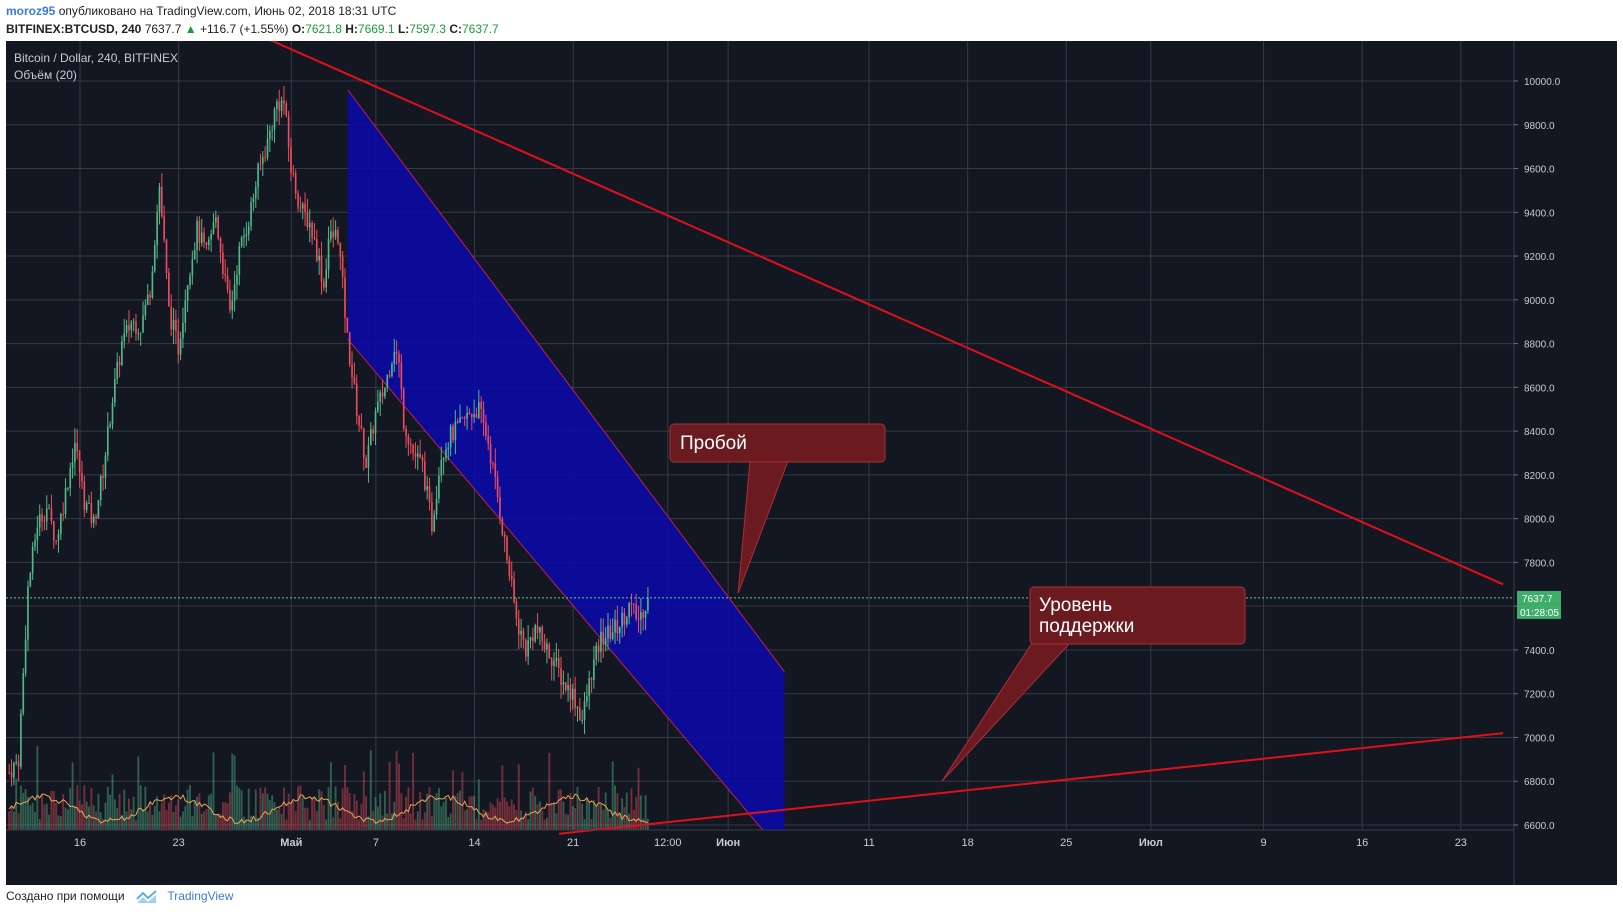  I want to click on support-trendline, so click(1031, 783).